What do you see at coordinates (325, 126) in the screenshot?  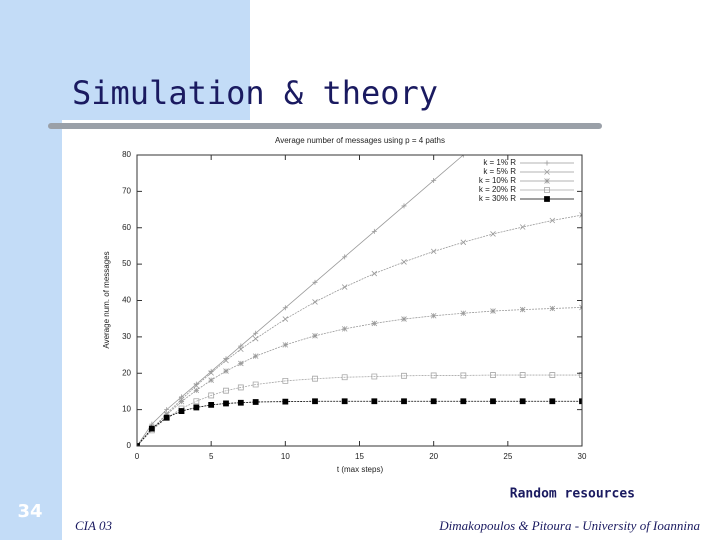 I see `title-rule` at bounding box center [325, 126].